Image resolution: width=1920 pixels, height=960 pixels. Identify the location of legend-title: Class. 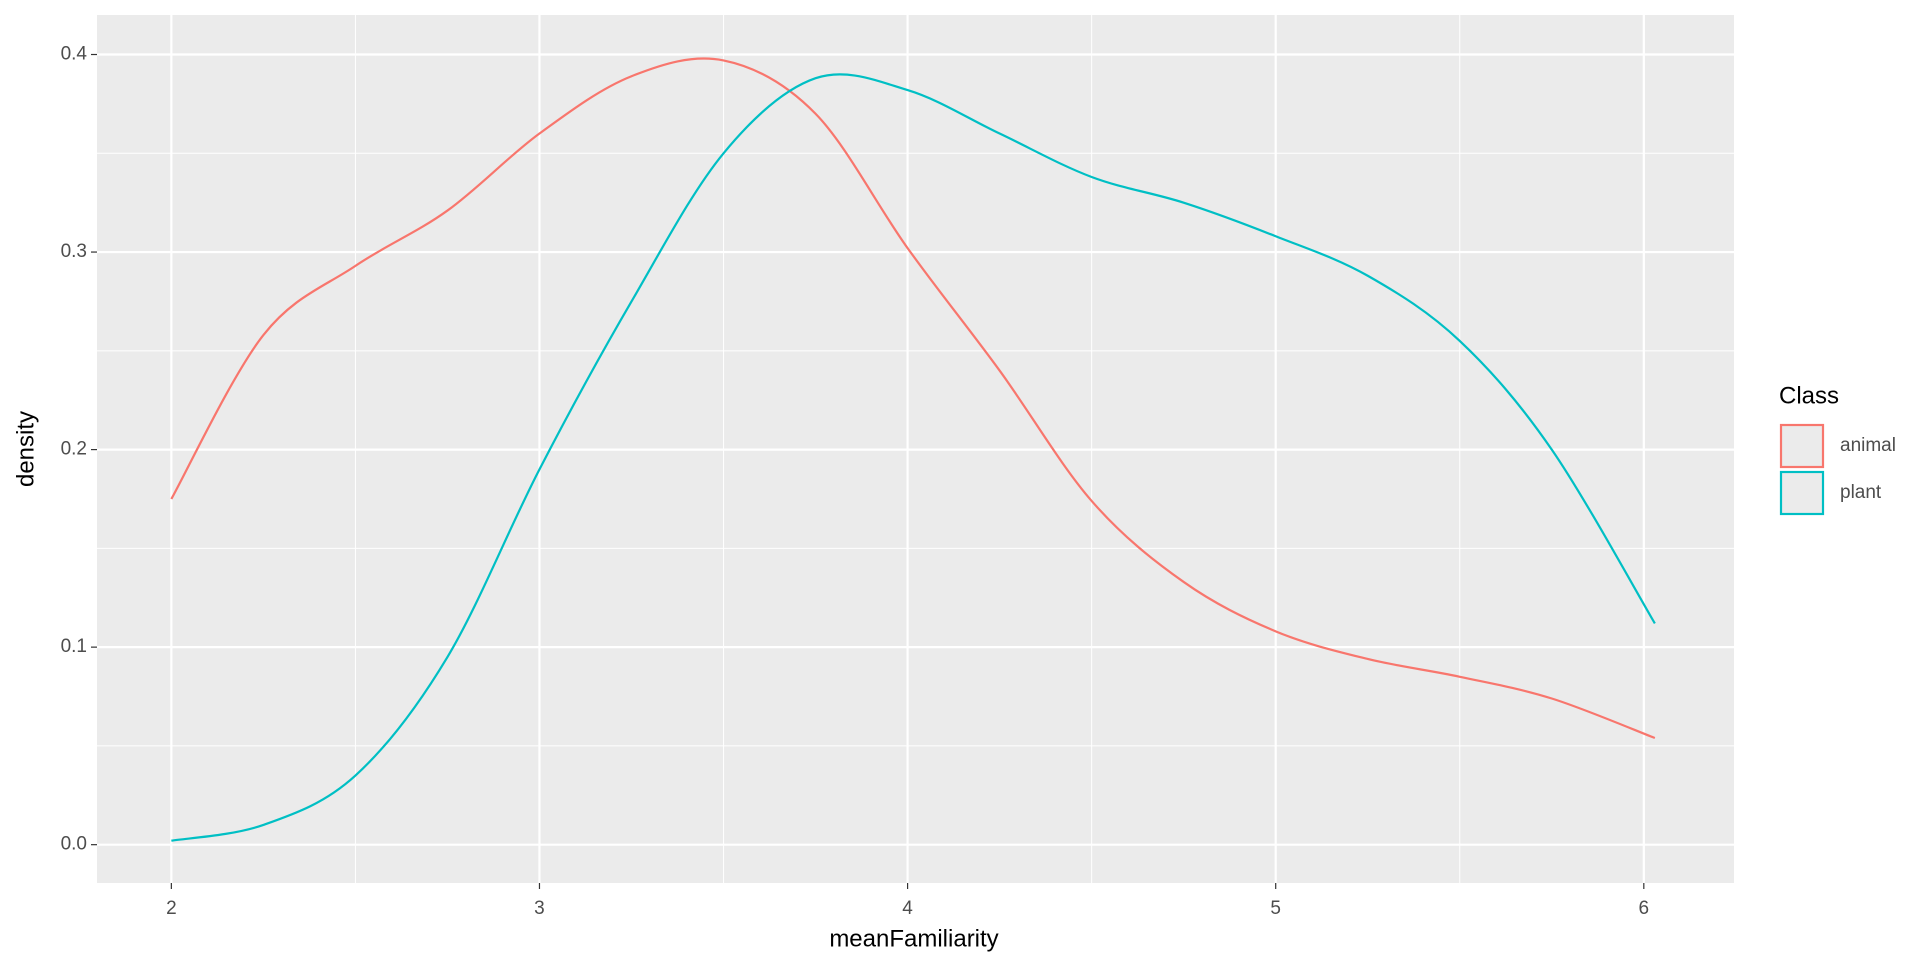
(1809, 395).